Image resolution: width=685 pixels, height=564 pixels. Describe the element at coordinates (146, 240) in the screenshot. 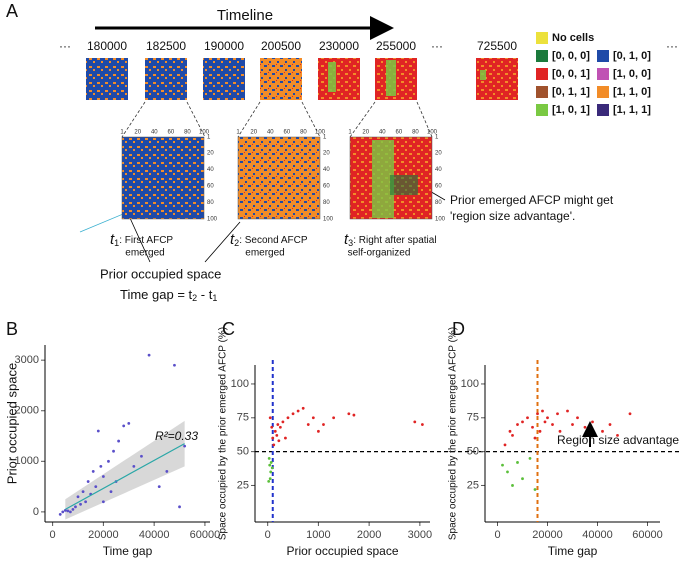

I see `caption-text: : First AFCP` at that location.